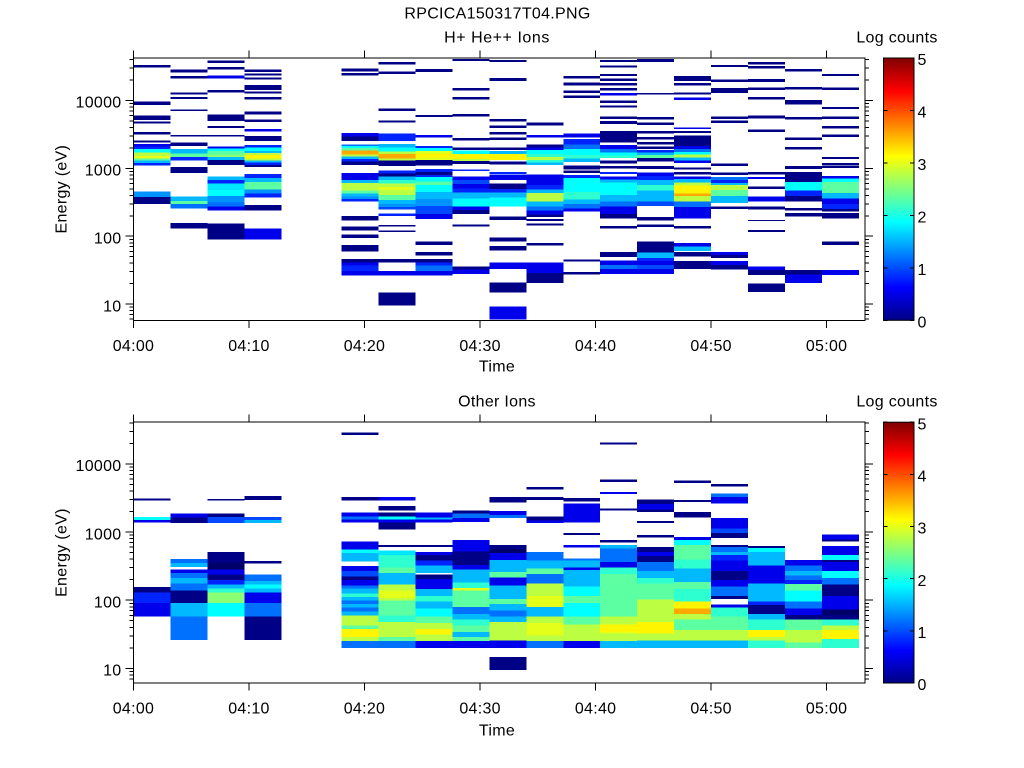 Image resolution: width=1024 pixels, height=768 pixels. I want to click on svg-text: H+ He++ Ions, so click(497, 38).